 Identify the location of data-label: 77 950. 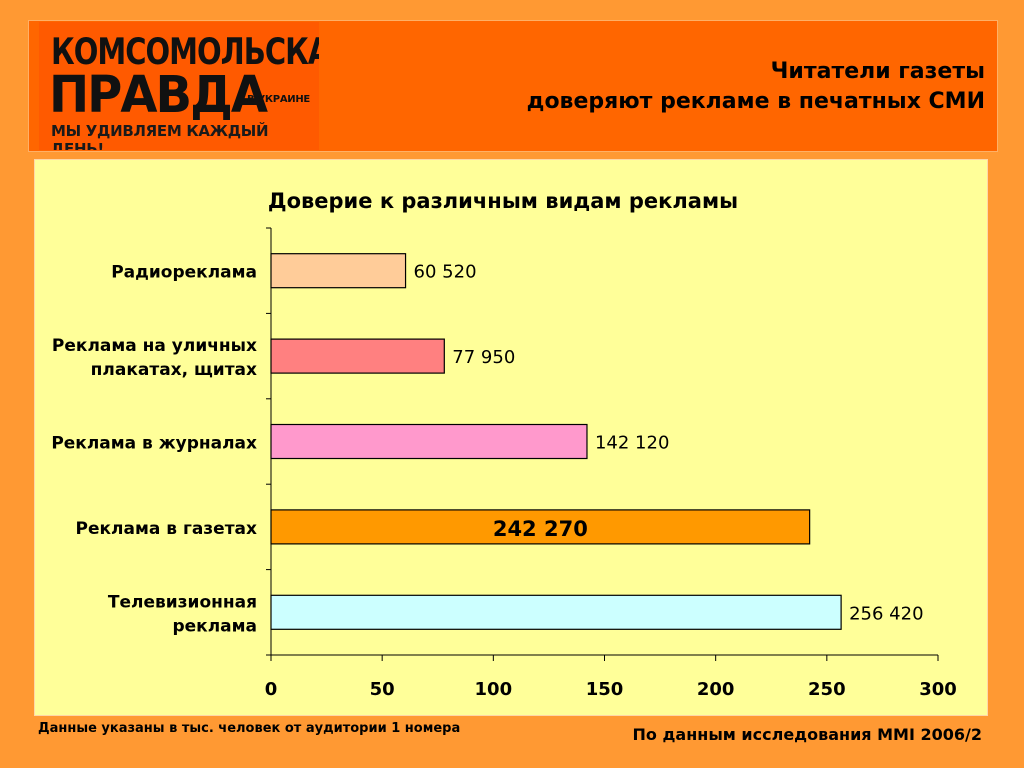
(483, 357).